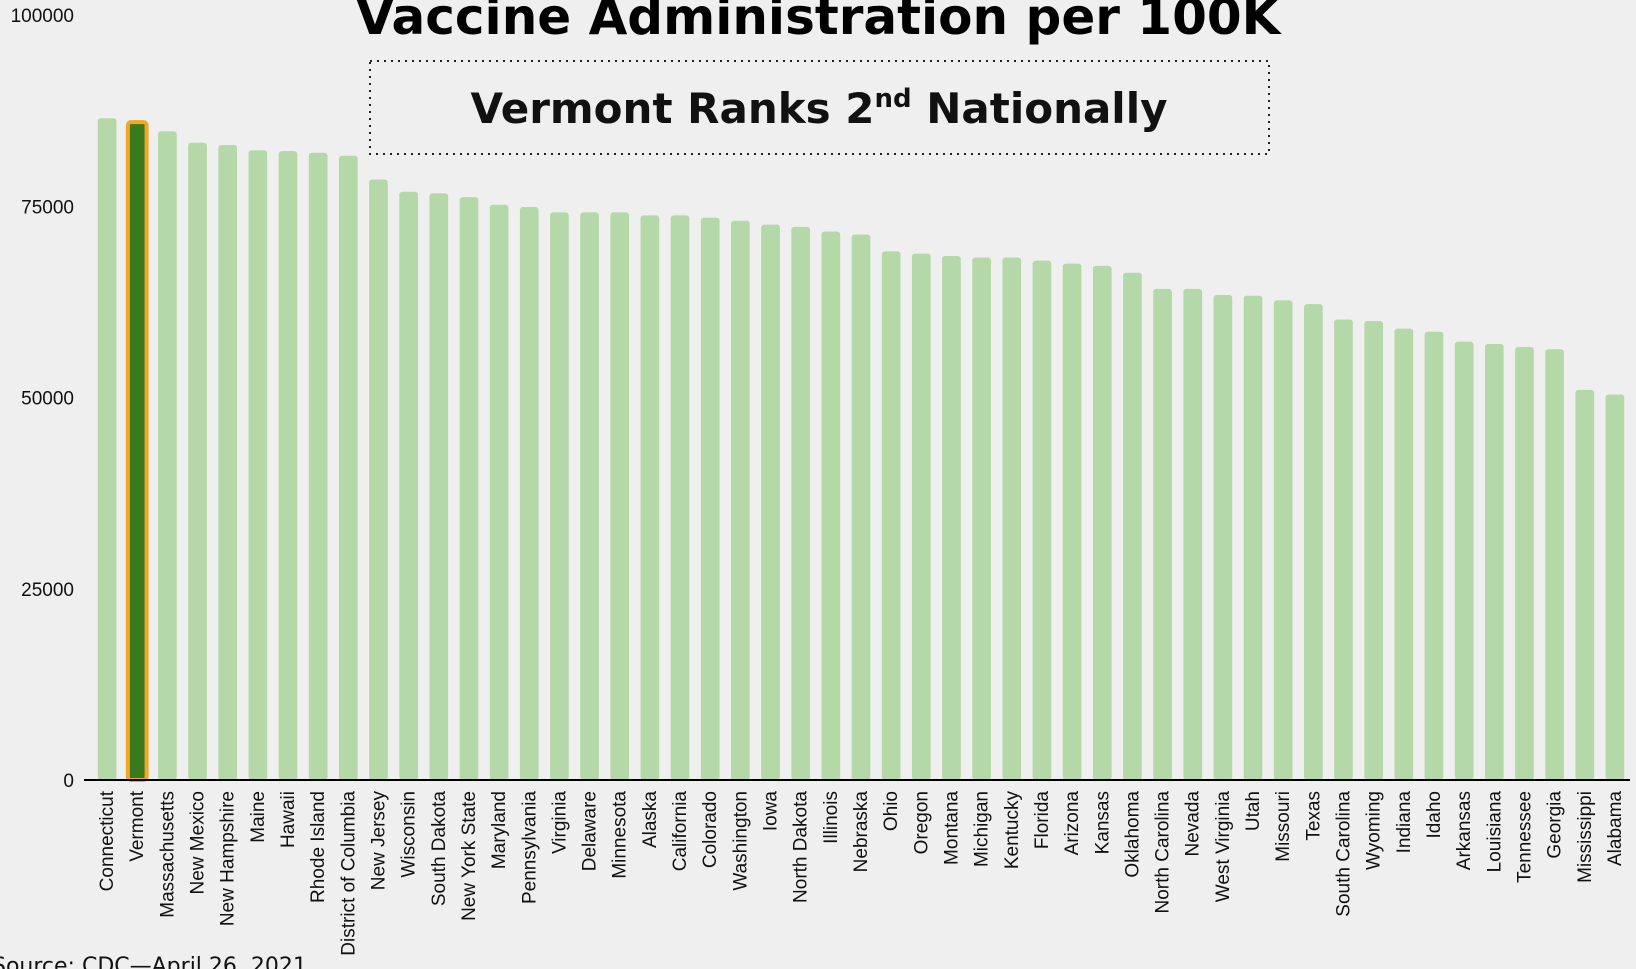 This screenshot has width=1636, height=969. I want to click on x-tick-label: South Carolina, so click(1344, 854).